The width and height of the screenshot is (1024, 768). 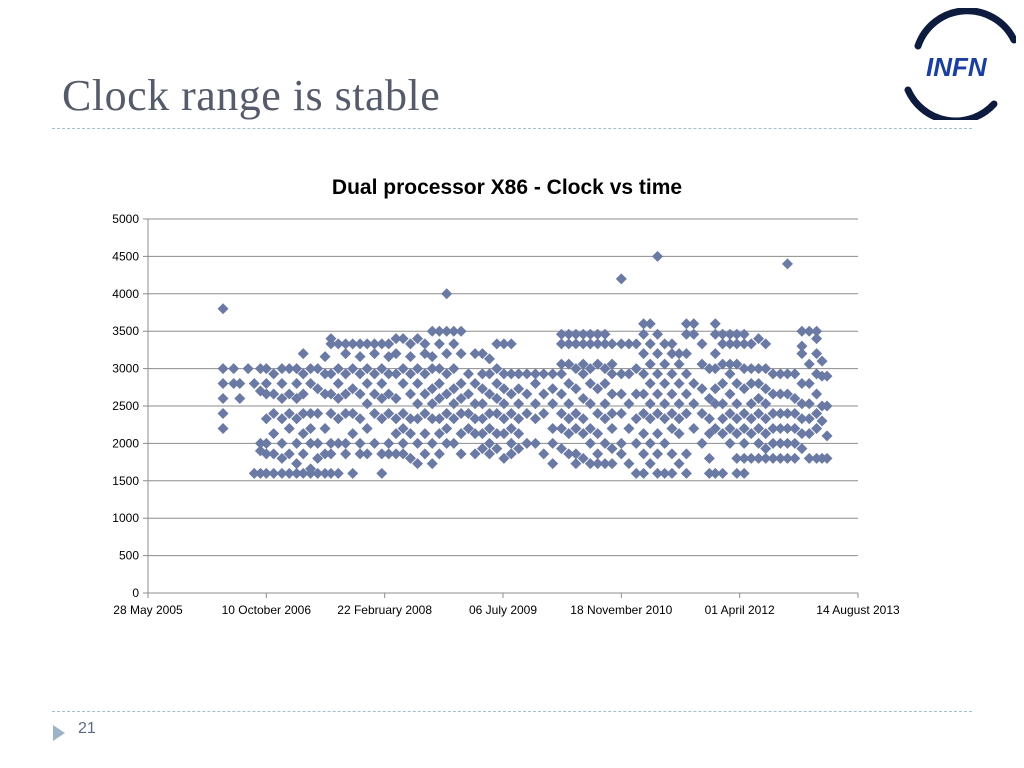 What do you see at coordinates (125, 481) in the screenshot?
I see `y-tick-label: 1500` at bounding box center [125, 481].